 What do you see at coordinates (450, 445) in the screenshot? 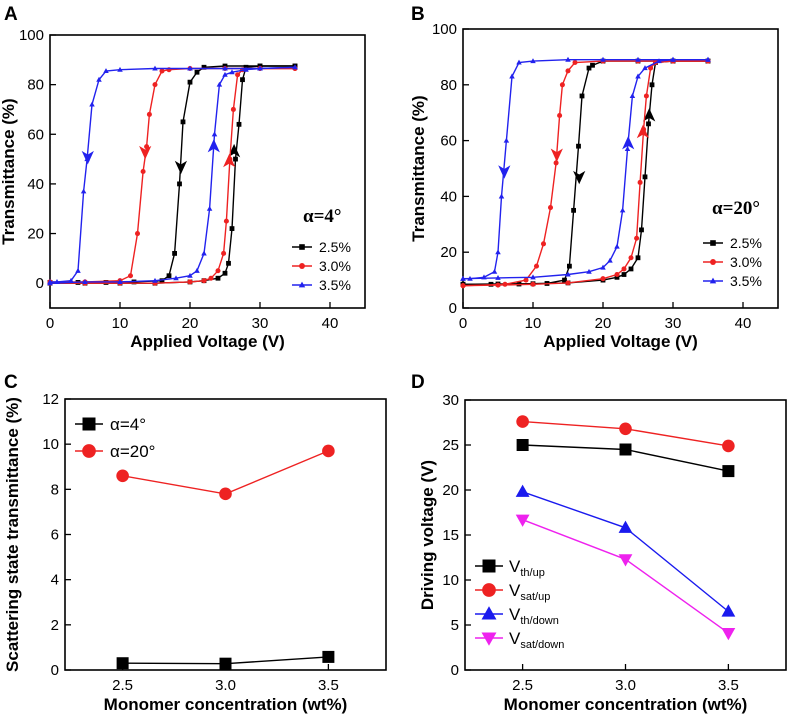
I see `y-tick-label: 25` at bounding box center [450, 445].